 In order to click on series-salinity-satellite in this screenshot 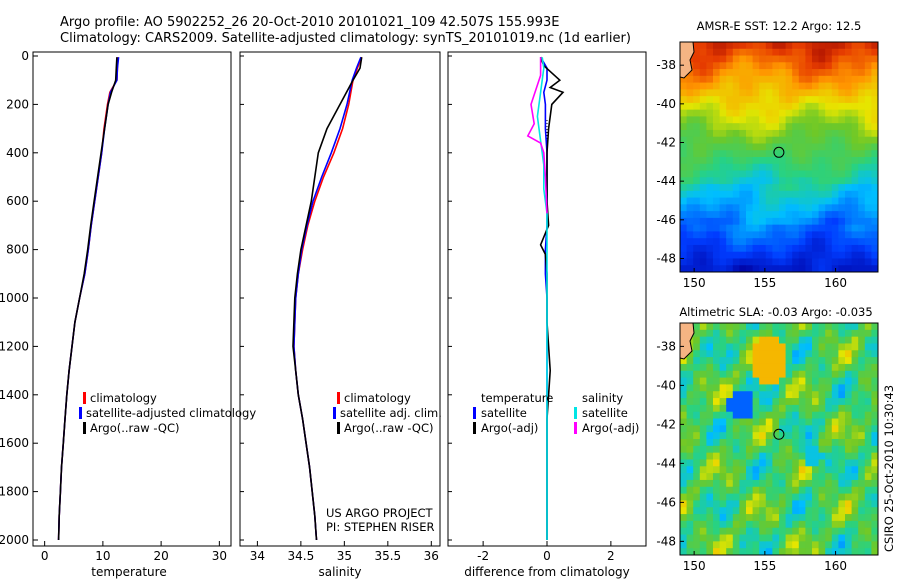, I will do `click(542, 298)`.